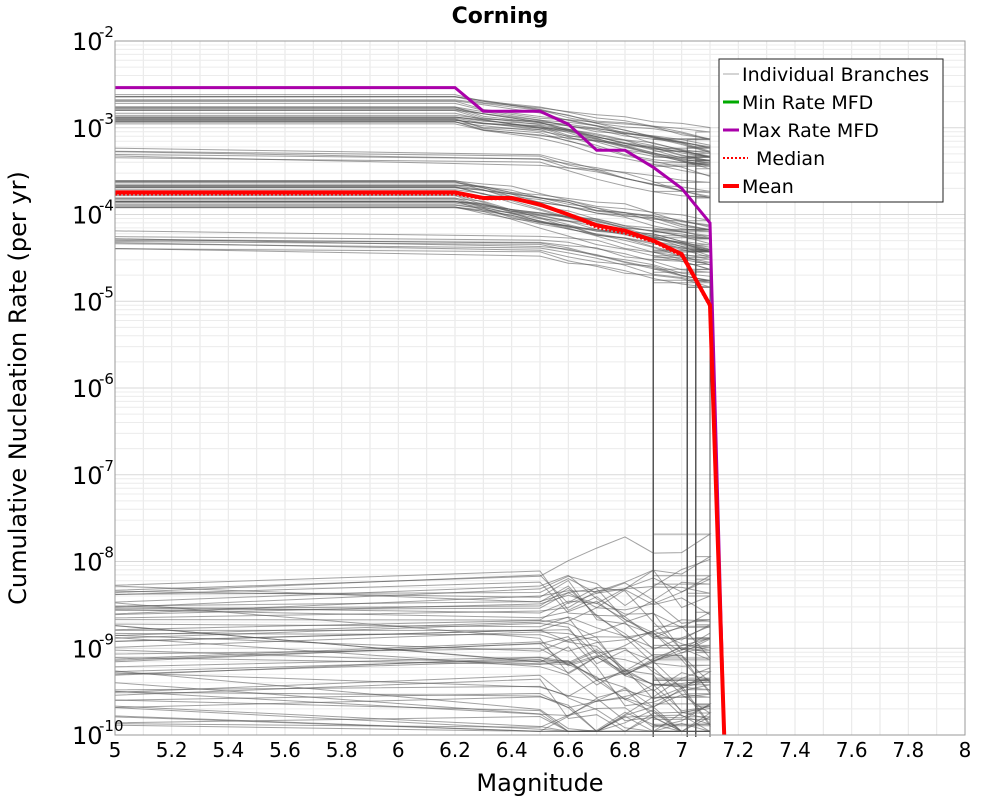 The height and width of the screenshot is (800, 1000). I want to click on x-tick-label: 7, so click(681, 750).